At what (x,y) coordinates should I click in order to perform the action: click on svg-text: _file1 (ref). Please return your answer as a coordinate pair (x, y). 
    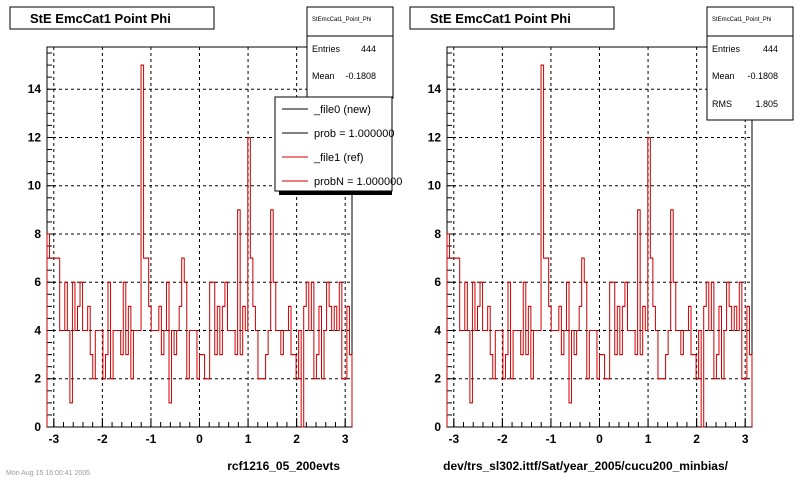
    Looking at the image, I should click on (338, 158).